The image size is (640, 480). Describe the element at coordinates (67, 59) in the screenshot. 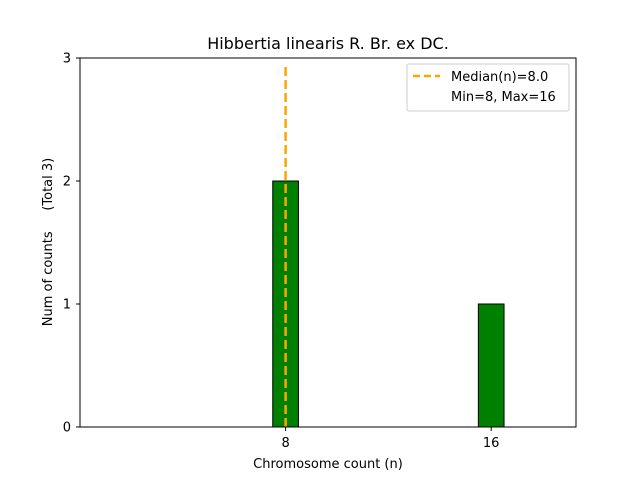

I see `y-tick-label: 3` at that location.